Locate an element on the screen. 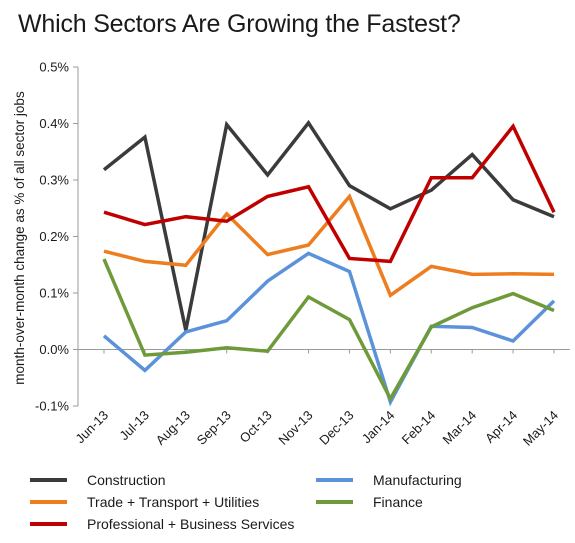 The image size is (575, 543). legend-item-trade-transport-utilities: Trade + Transport + Utilities is located at coordinates (144, 502).